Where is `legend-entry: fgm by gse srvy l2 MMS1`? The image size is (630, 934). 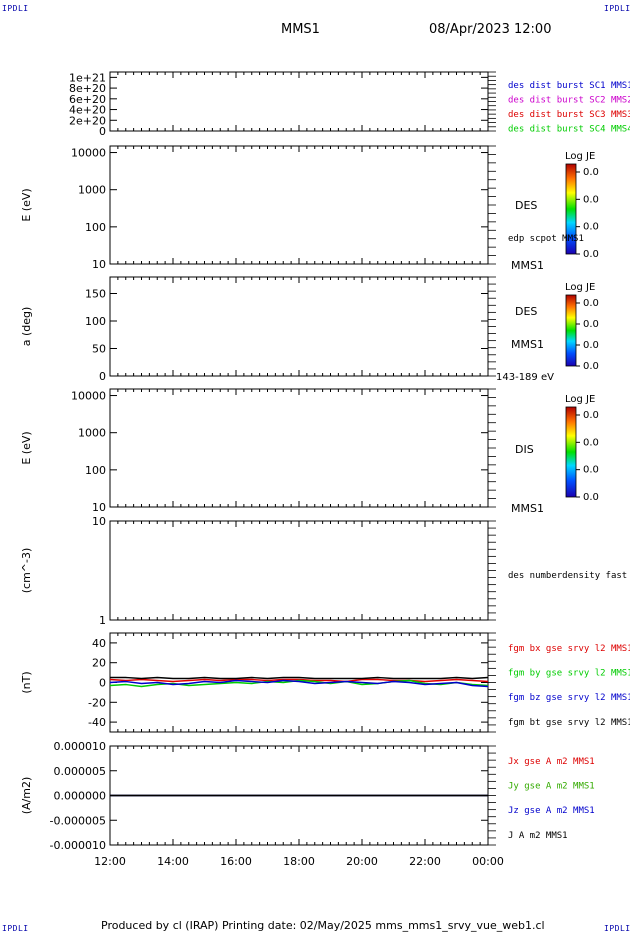 legend-entry: fgm by gse srvy l2 MMS1 is located at coordinates (569, 674).